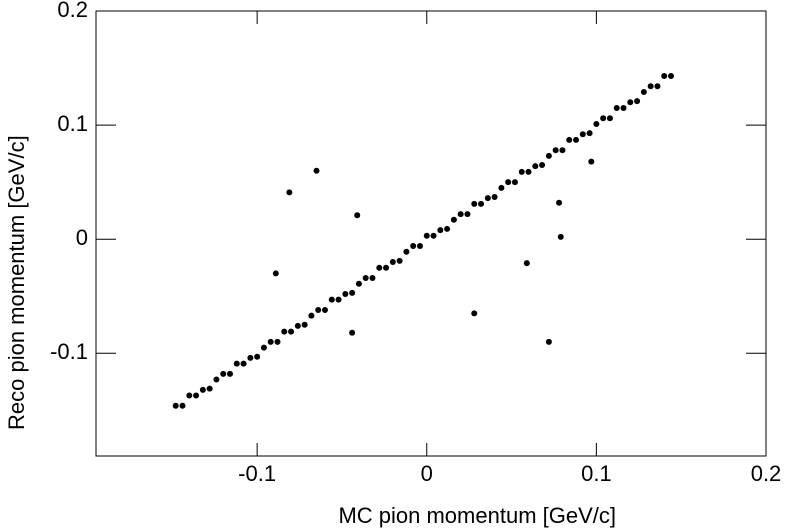 This screenshot has width=788, height=532. Describe the element at coordinates (257, 473) in the screenshot. I see `x-tick-label: -0.1` at that location.